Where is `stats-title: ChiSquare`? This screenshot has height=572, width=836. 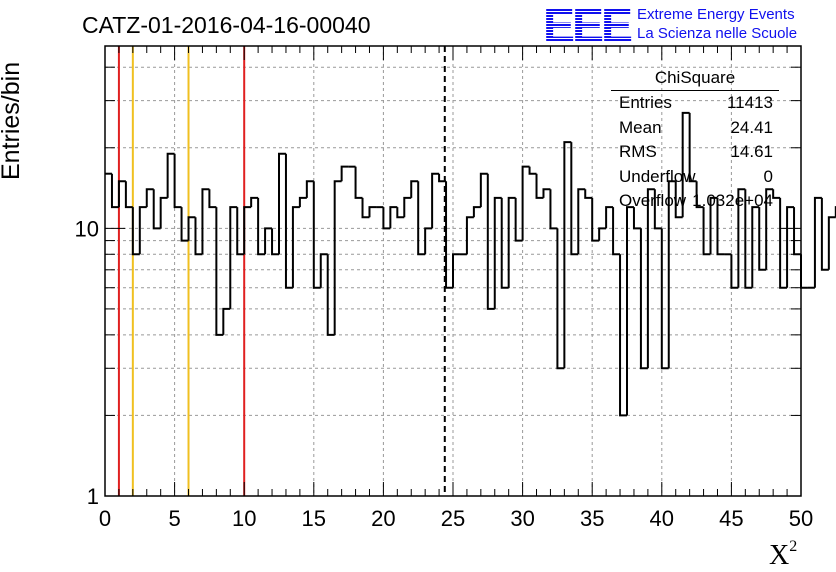 stats-title: ChiSquare is located at coordinates (695, 78).